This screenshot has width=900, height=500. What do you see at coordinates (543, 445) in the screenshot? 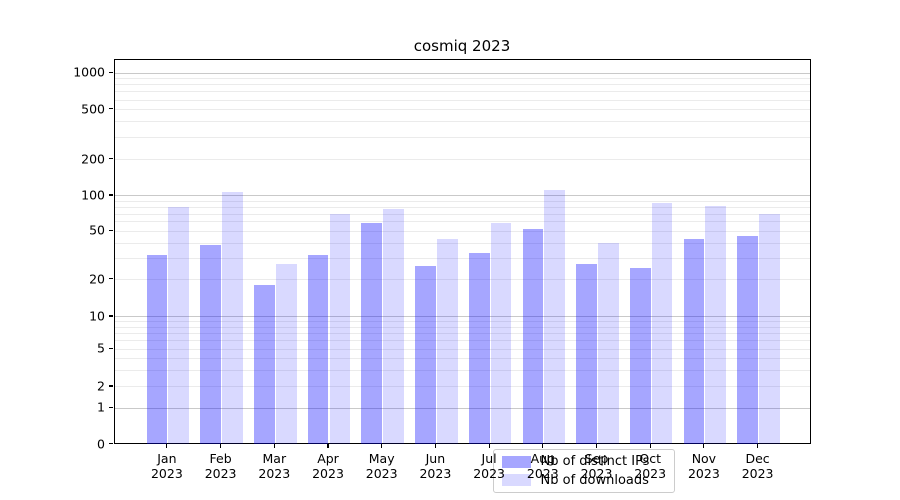
I see `x-tick-aug` at bounding box center [543, 445].